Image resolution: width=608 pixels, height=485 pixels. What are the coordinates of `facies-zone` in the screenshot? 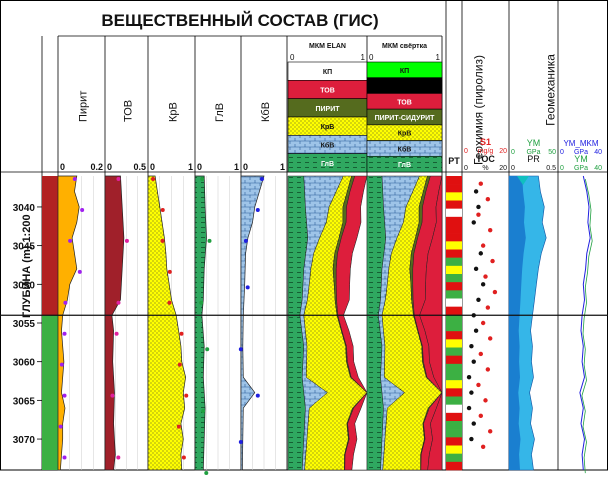 It's located at (50, 392).